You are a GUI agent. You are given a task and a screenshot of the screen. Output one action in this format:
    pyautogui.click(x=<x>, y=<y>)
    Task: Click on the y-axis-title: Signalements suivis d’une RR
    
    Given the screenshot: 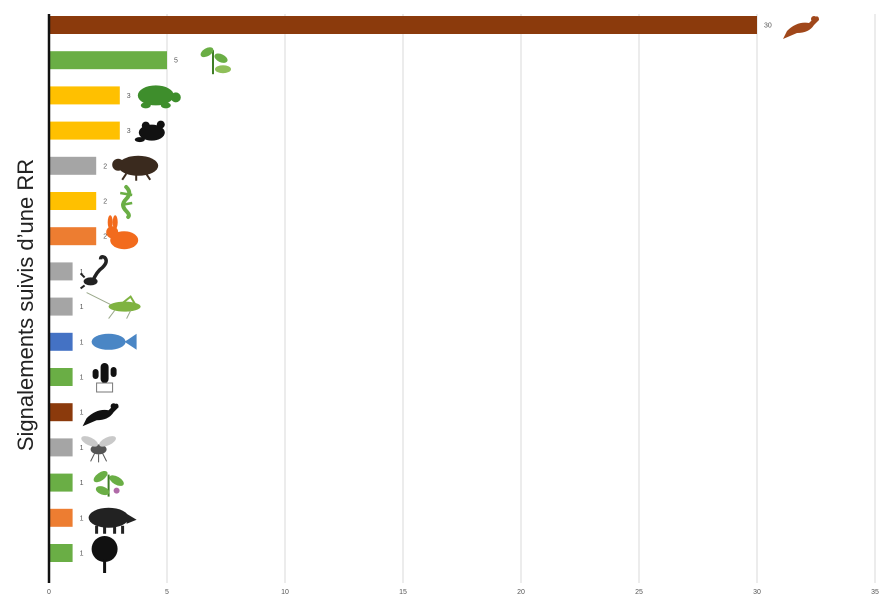 What is the action you would take?
    pyautogui.click(x=25, y=305)
    